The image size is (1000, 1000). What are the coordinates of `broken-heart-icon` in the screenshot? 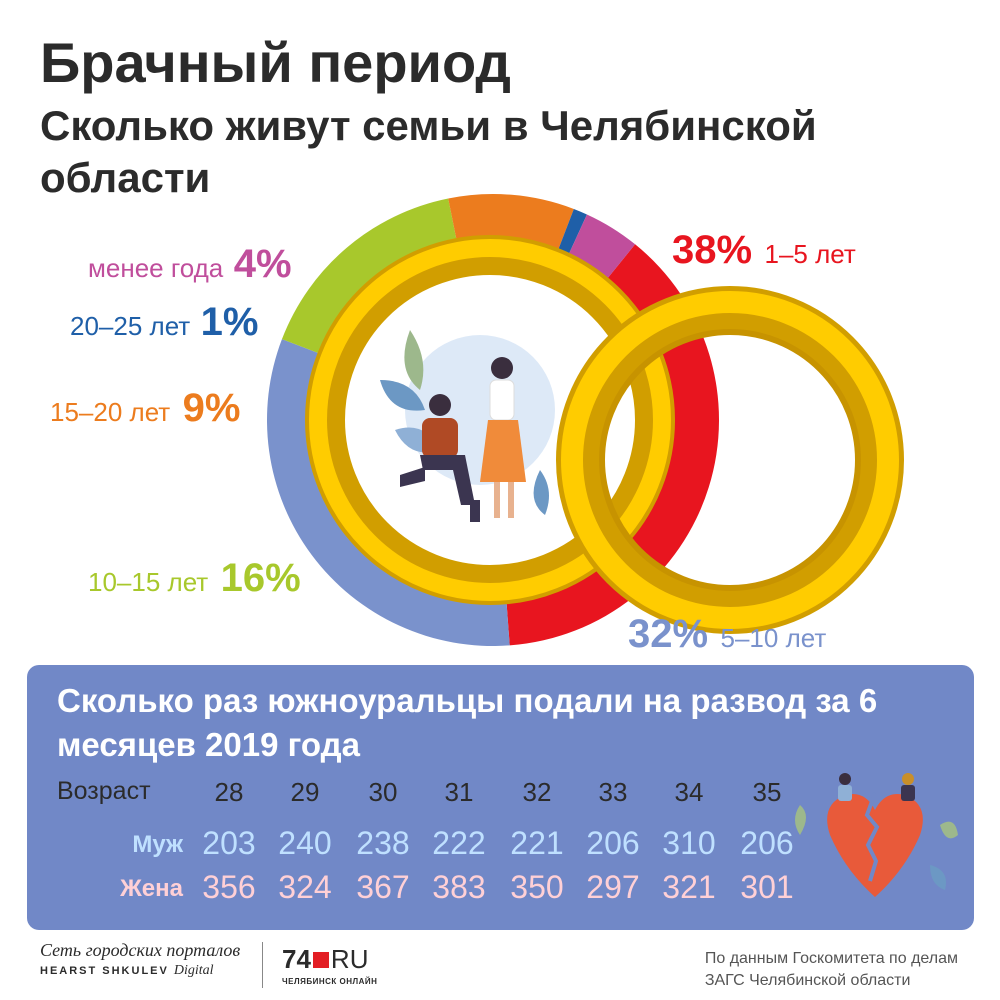 It's located at (876, 835).